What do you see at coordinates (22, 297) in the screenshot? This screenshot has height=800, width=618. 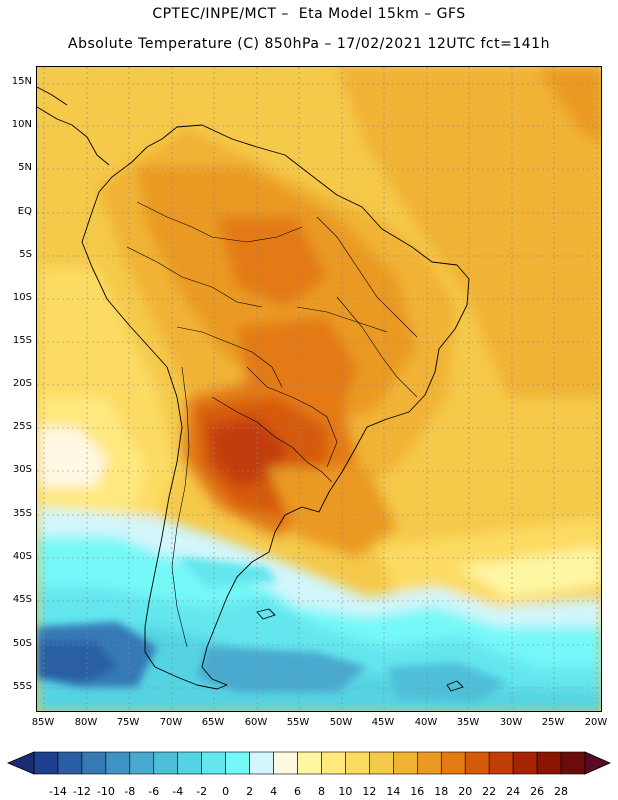 I see `lat-label: 10S` at bounding box center [22, 297].